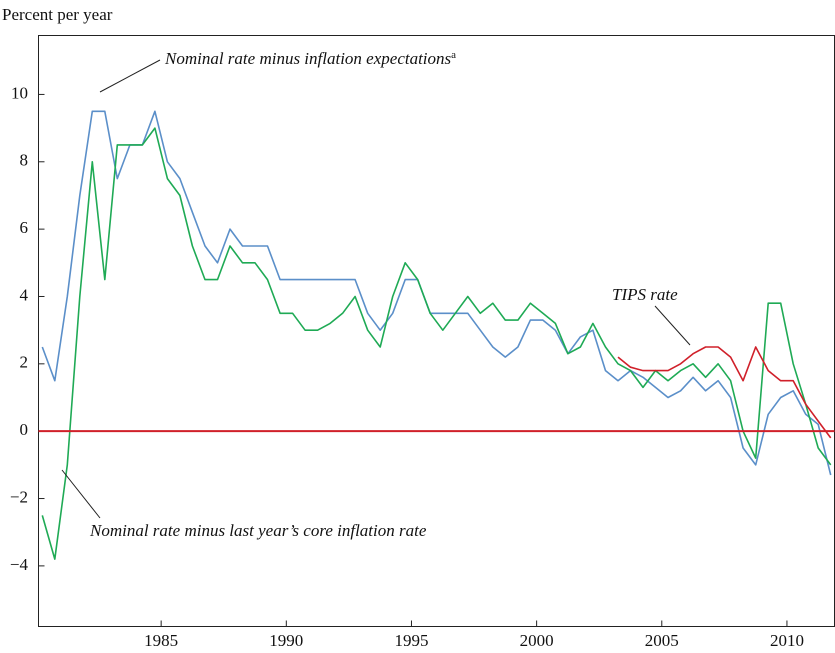 Image resolution: width=835 pixels, height=653 pixels. What do you see at coordinates (24, 429) in the screenshot?
I see `y-tick-label: 0` at bounding box center [24, 429].